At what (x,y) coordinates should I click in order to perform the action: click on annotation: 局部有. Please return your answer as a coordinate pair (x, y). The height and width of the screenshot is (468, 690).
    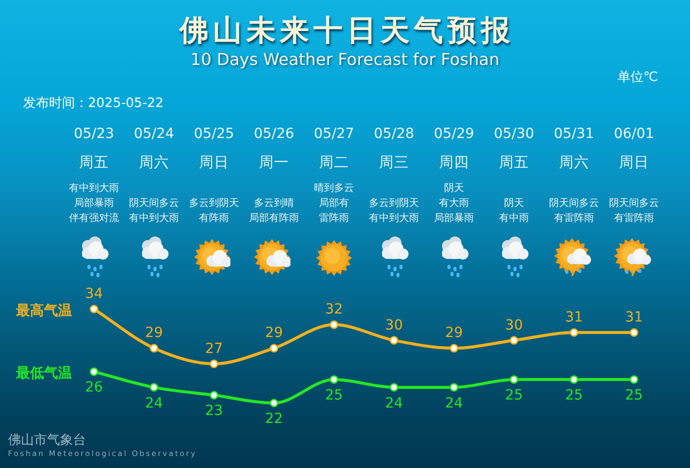
    Looking at the image, I should click on (334, 203).